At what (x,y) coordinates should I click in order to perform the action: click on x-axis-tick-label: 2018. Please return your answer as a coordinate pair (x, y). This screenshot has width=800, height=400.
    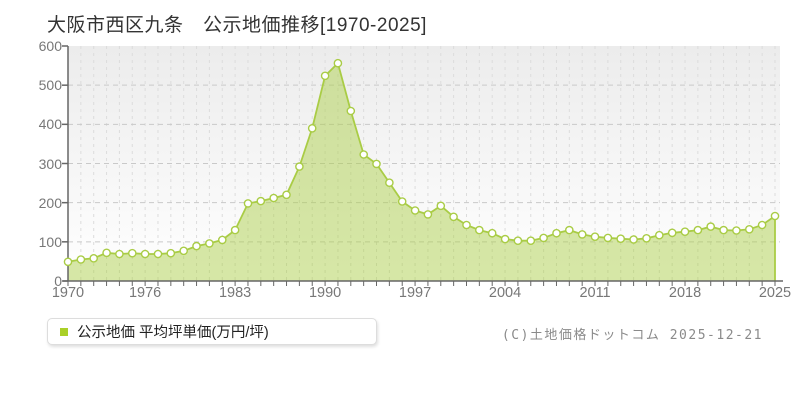
    Looking at the image, I should click on (685, 293).